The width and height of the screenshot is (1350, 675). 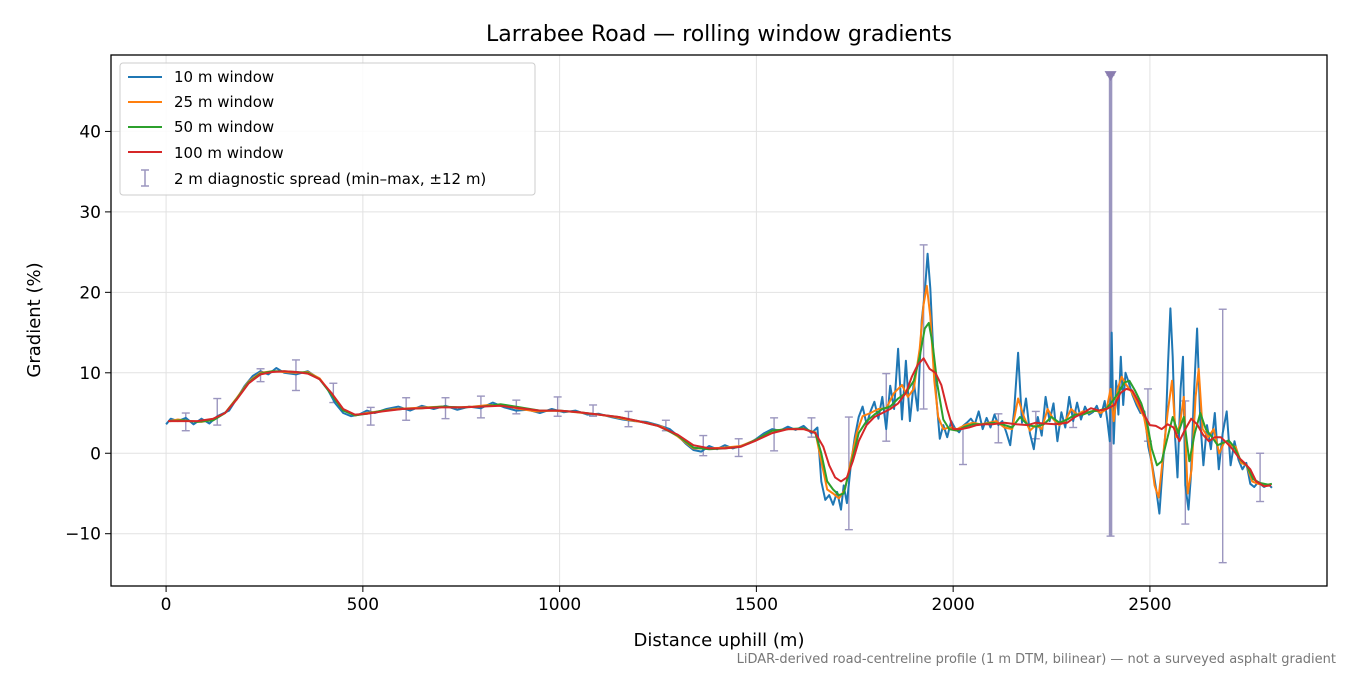 What do you see at coordinates (224, 127) in the screenshot?
I see `legend-label-50m: 50 m window` at bounding box center [224, 127].